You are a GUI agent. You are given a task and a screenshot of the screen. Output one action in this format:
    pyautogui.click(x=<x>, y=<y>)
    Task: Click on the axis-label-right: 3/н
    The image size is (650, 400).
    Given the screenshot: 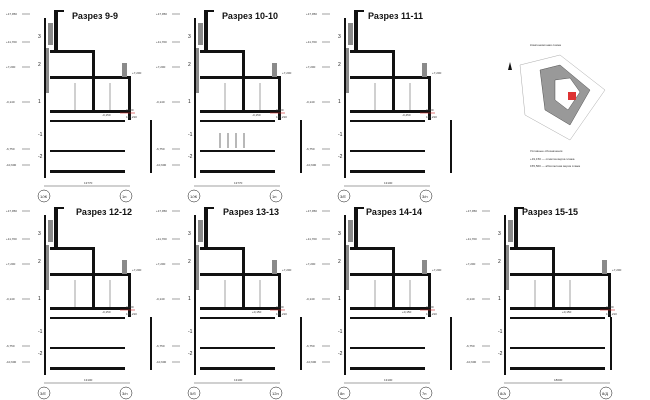 What is the action you would take?
    pyautogui.click(x=125, y=393)
    